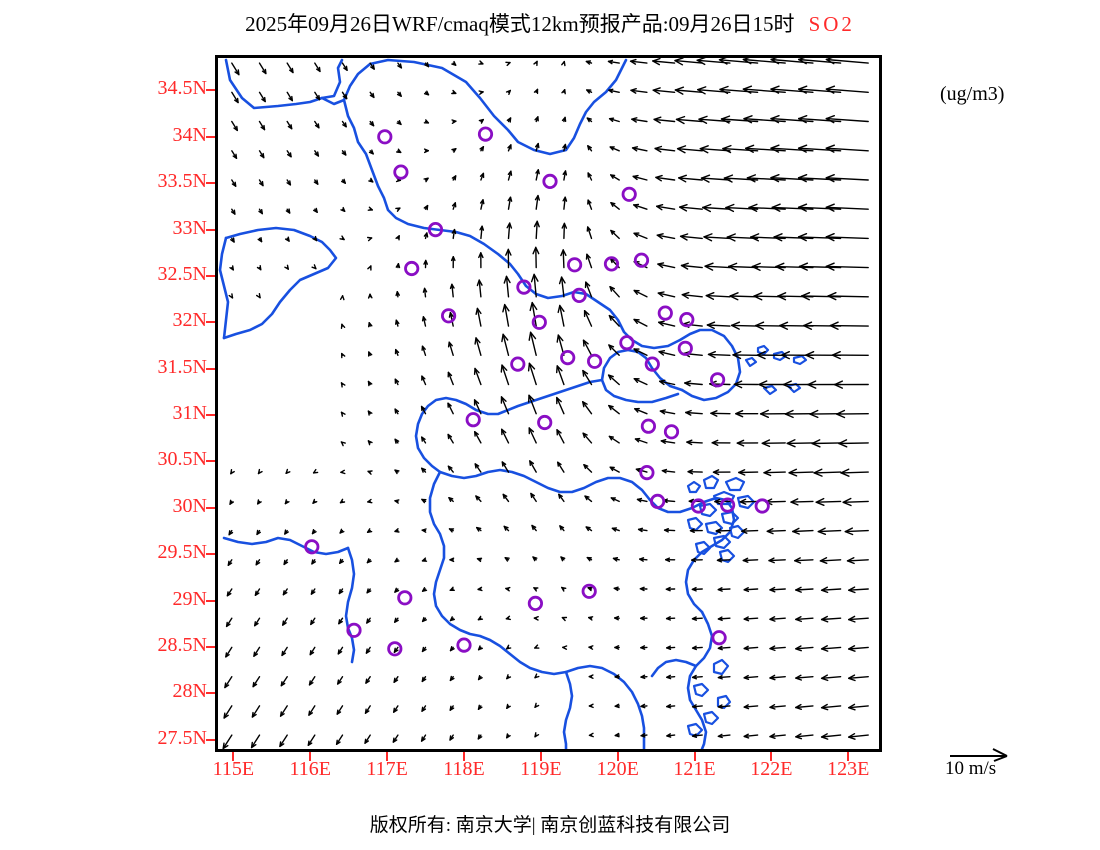 The image size is (1100, 850). I want to click on y-tick-label: 31.5N, so click(182, 366).